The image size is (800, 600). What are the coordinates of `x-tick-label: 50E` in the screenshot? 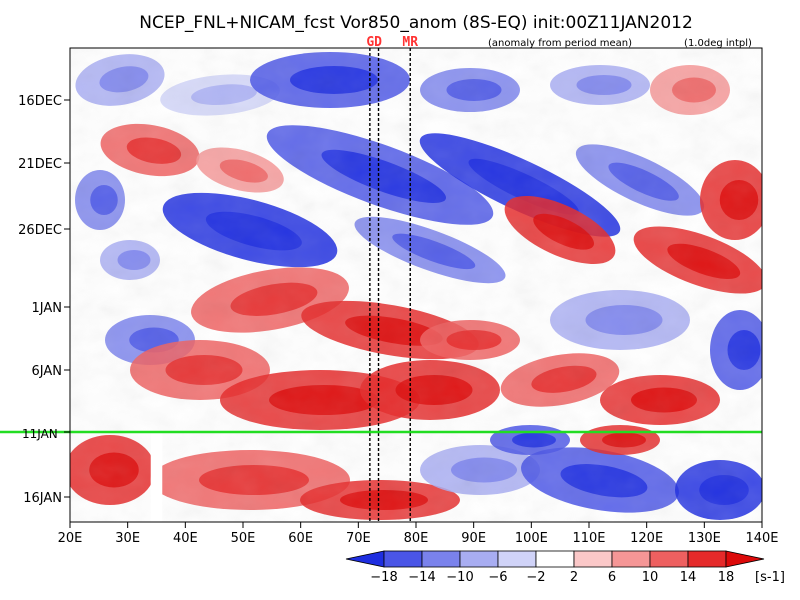 It's located at (243, 538).